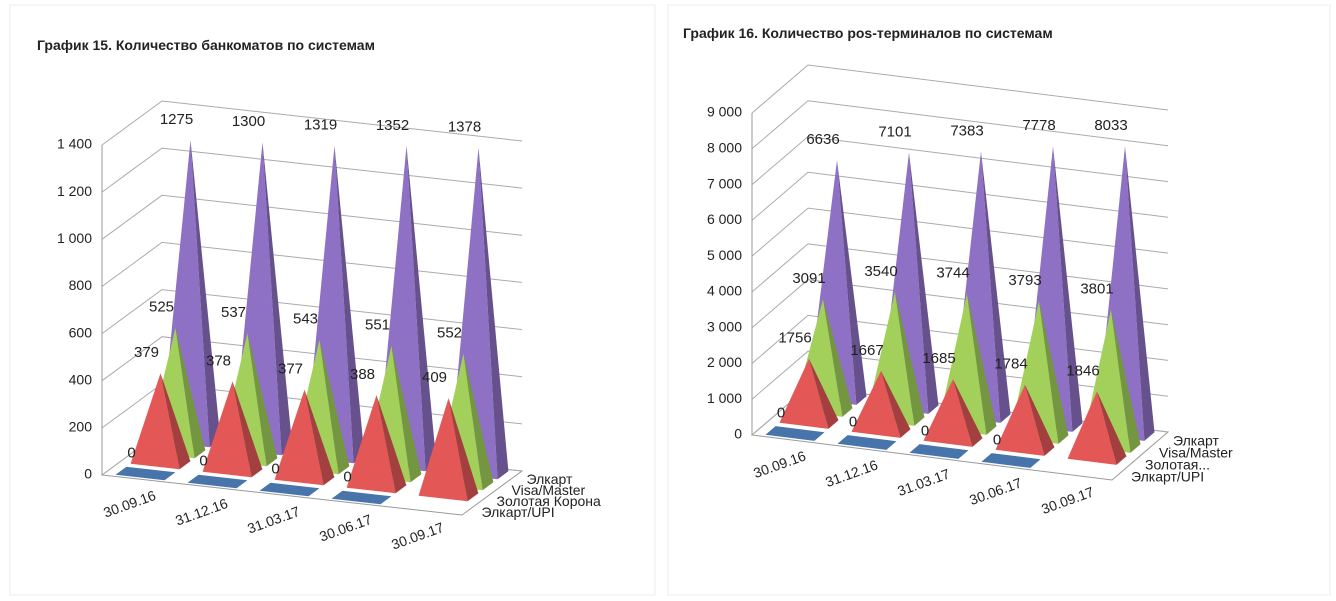  Describe the element at coordinates (880, 271) in the screenshot. I see `data-label: 3540` at that location.